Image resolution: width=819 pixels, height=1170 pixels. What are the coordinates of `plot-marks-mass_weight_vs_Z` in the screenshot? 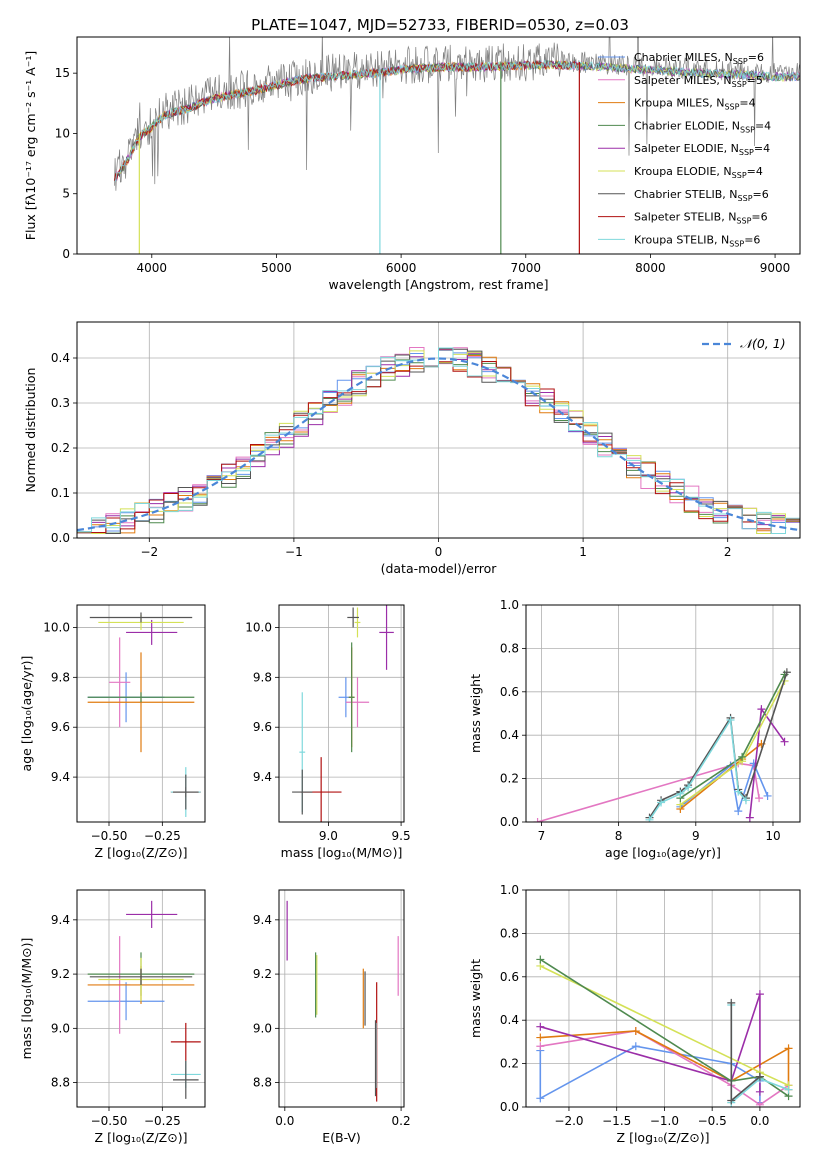 It's located at (664, 1031).